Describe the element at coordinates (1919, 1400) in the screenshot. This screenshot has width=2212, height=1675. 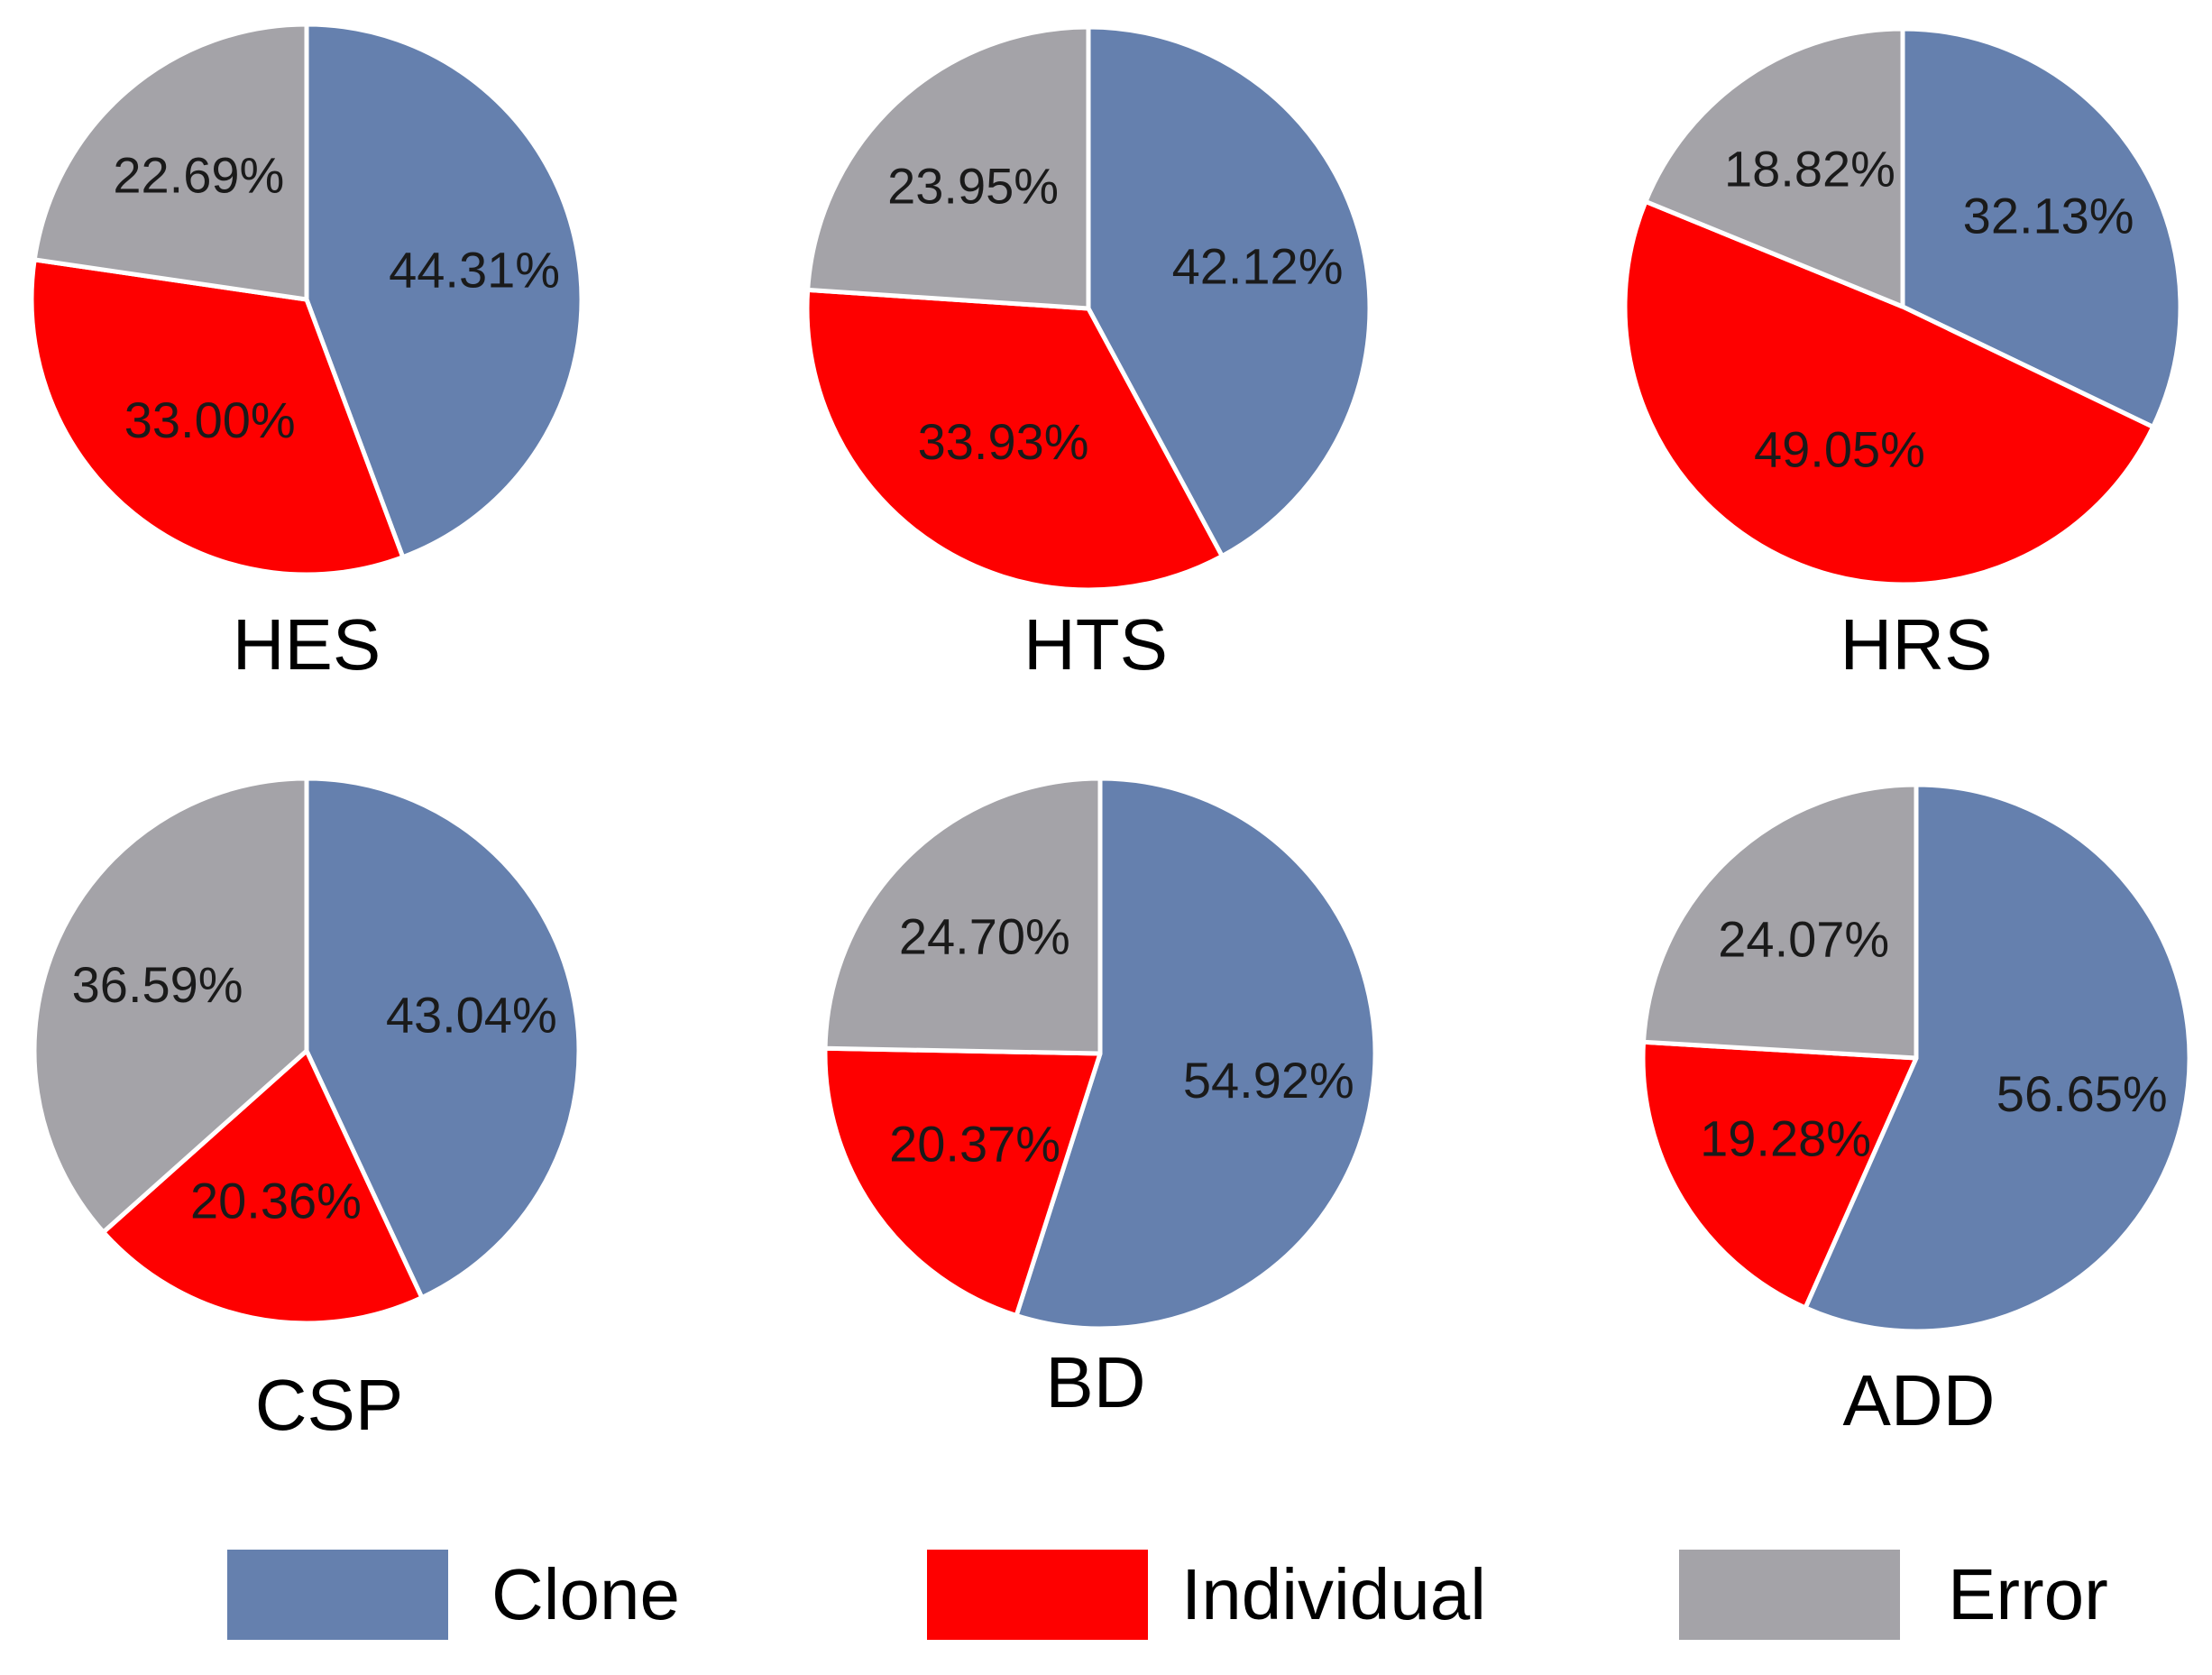
I see `pie-title: ADD` at that location.